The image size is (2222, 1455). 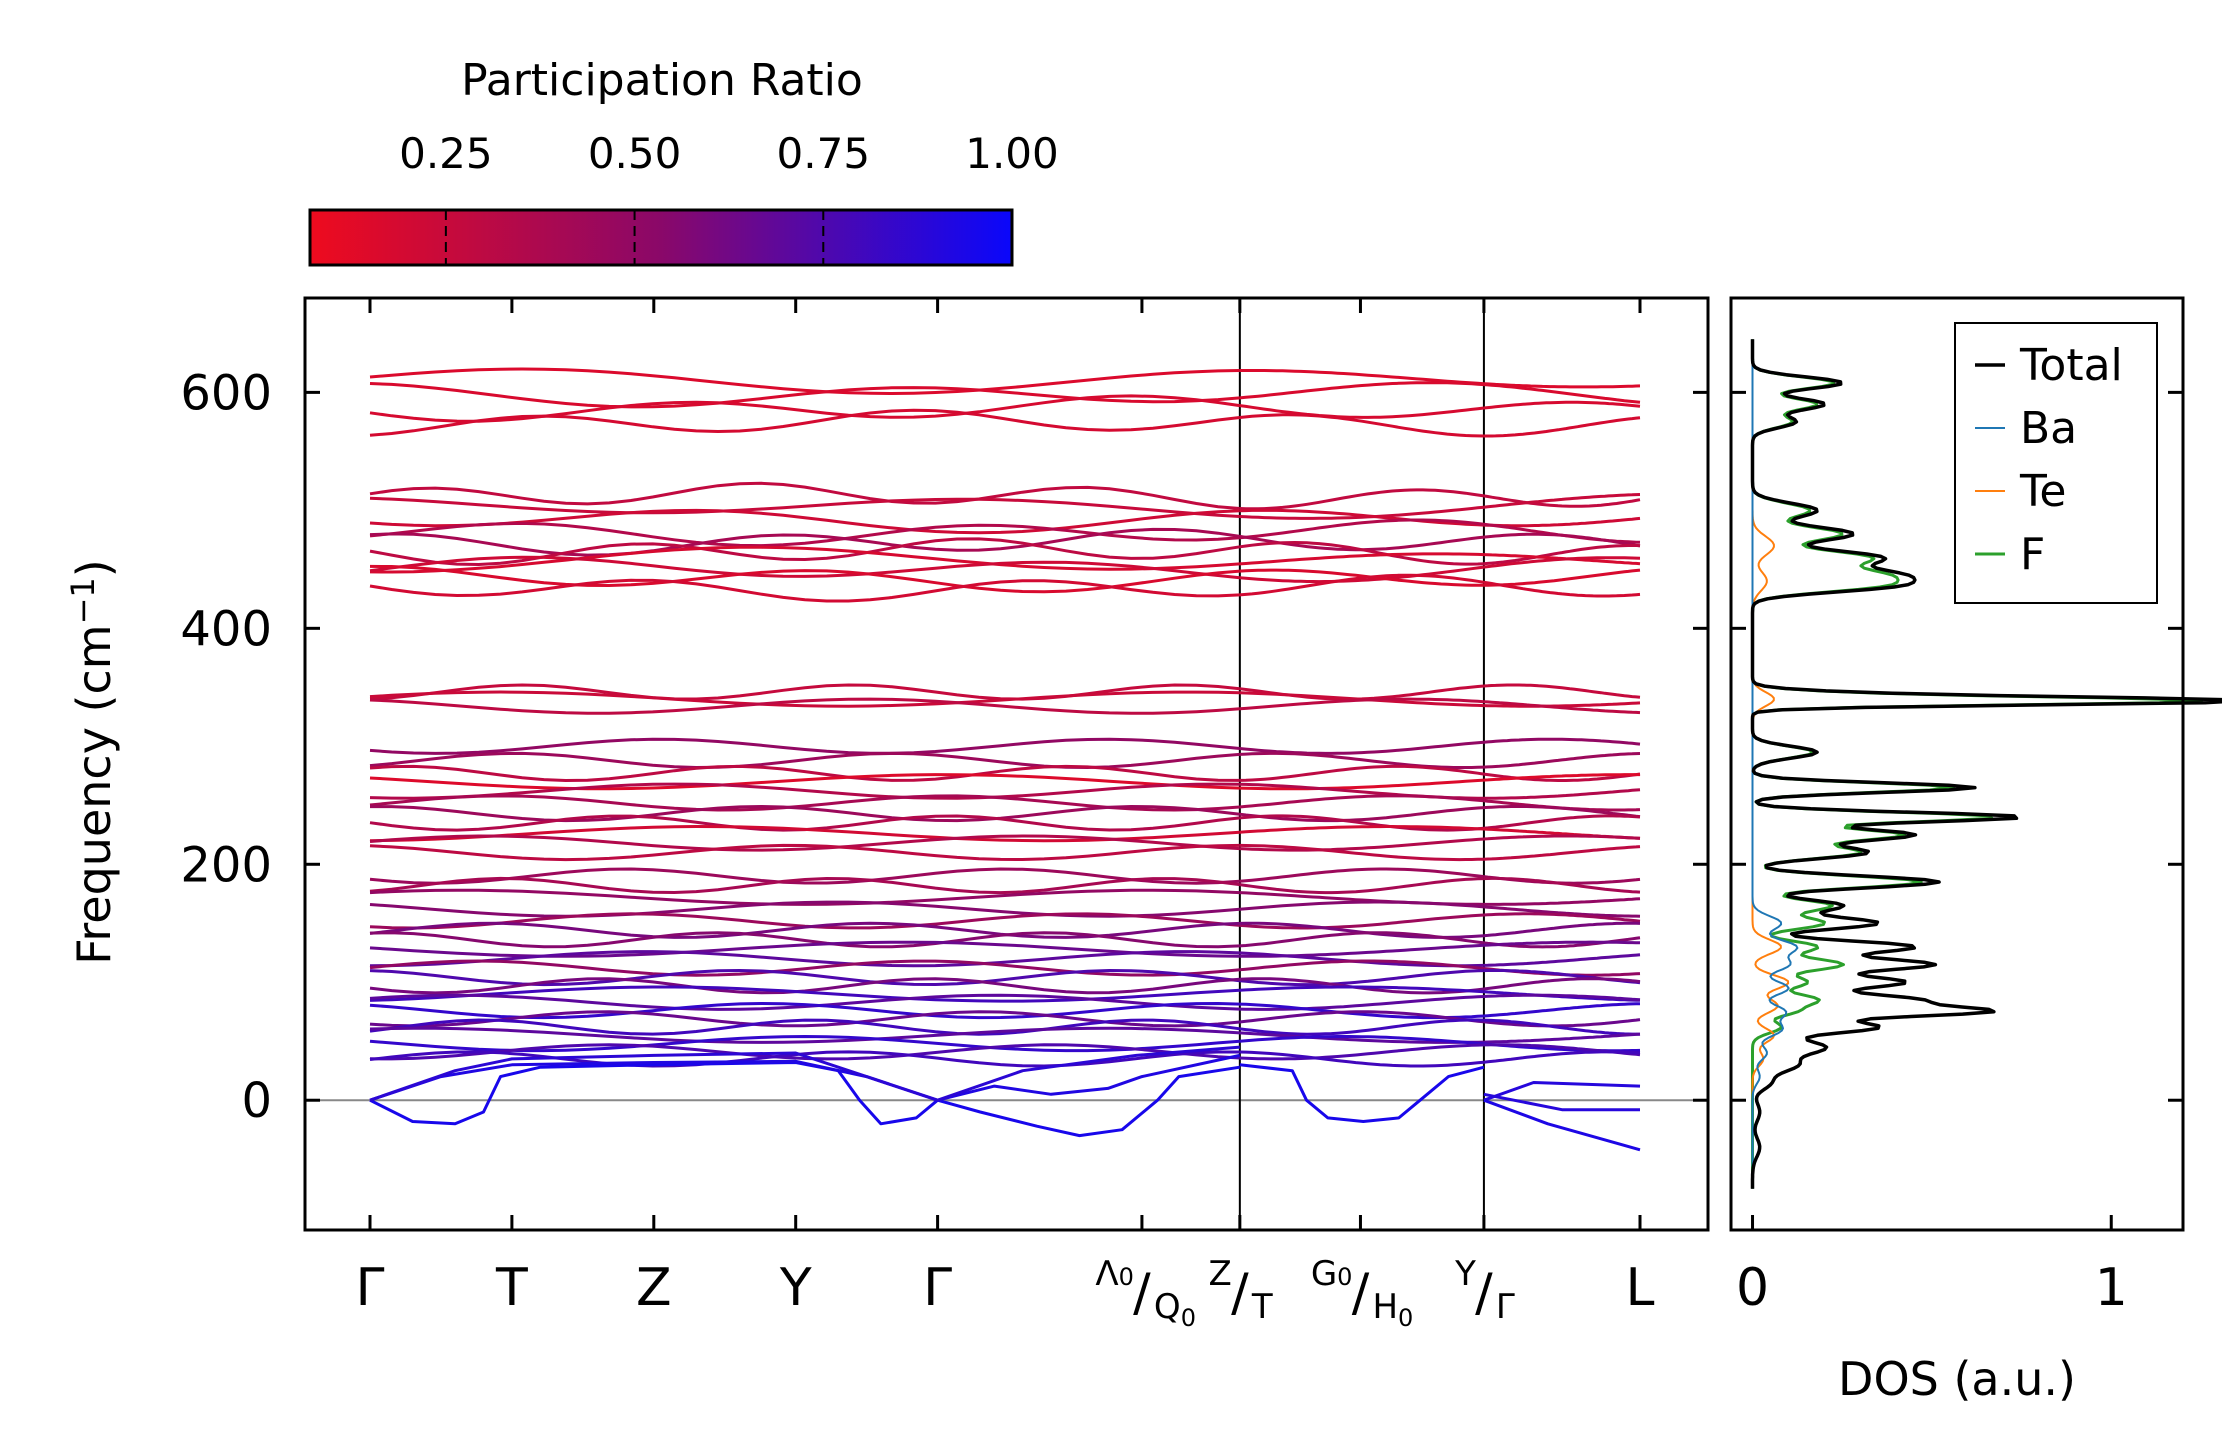 What do you see at coordinates (1752, 1288) in the screenshot?
I see `dos-x-tick-label: 0` at bounding box center [1752, 1288].